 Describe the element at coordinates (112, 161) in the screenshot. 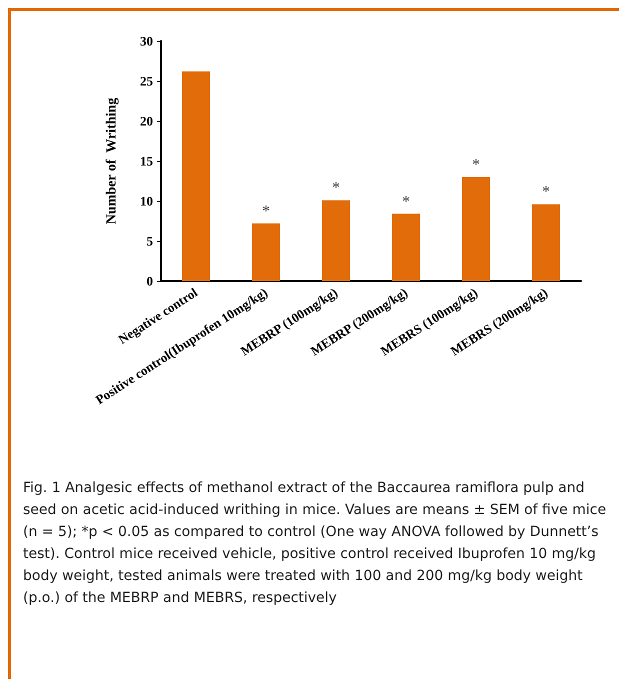

I see `y-axis-title: Number of Writhing` at that location.